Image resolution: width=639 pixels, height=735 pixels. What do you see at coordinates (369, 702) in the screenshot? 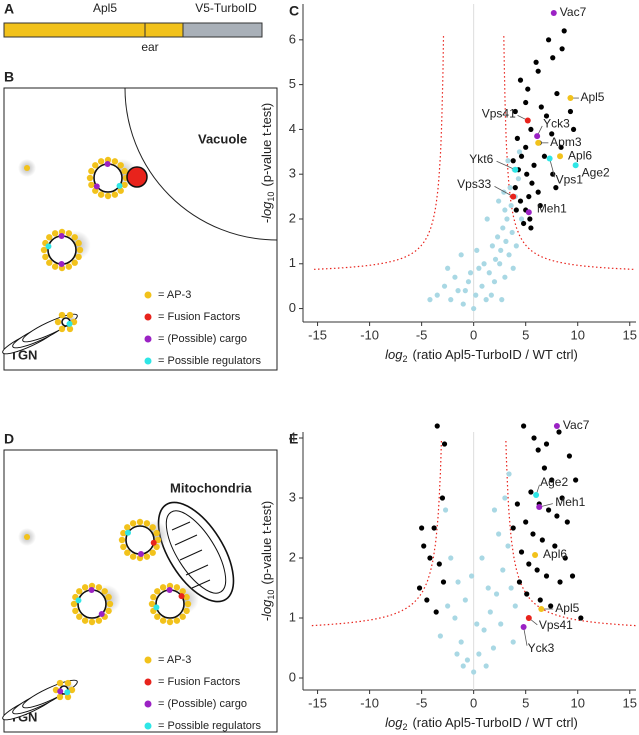
I see `x-tick-label: -10` at bounding box center [369, 702].